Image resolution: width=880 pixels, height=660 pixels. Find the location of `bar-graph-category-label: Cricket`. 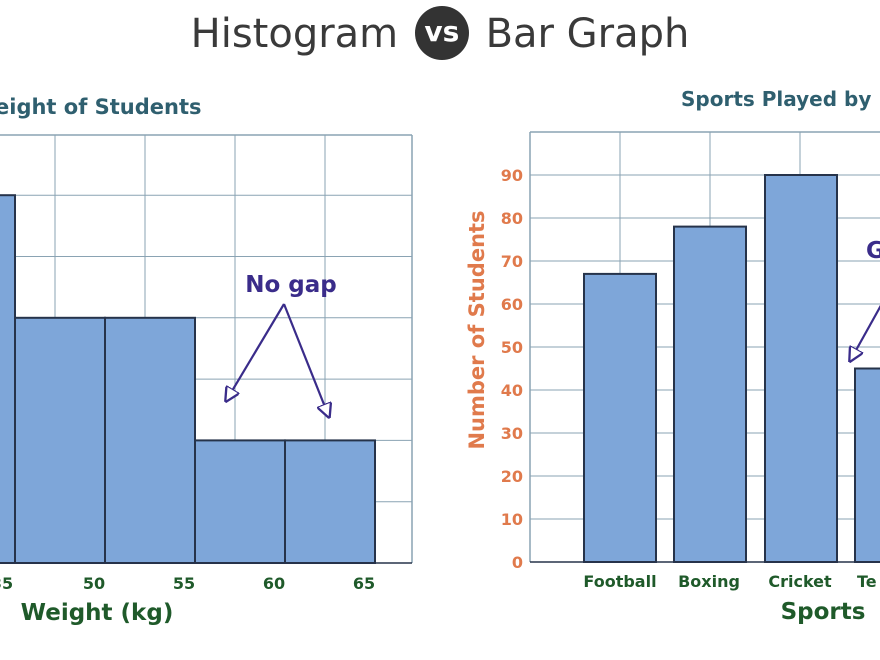

bar-graph-category-label: Cricket is located at coordinates (800, 581).